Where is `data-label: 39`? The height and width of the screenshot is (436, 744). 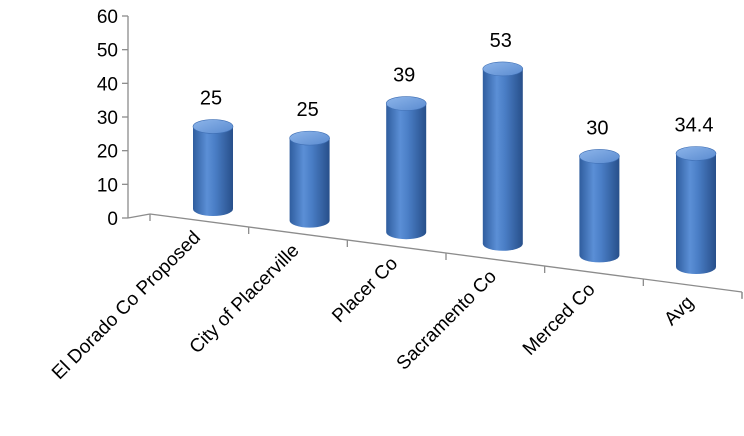 data-label: 39 is located at coordinates (404, 76).